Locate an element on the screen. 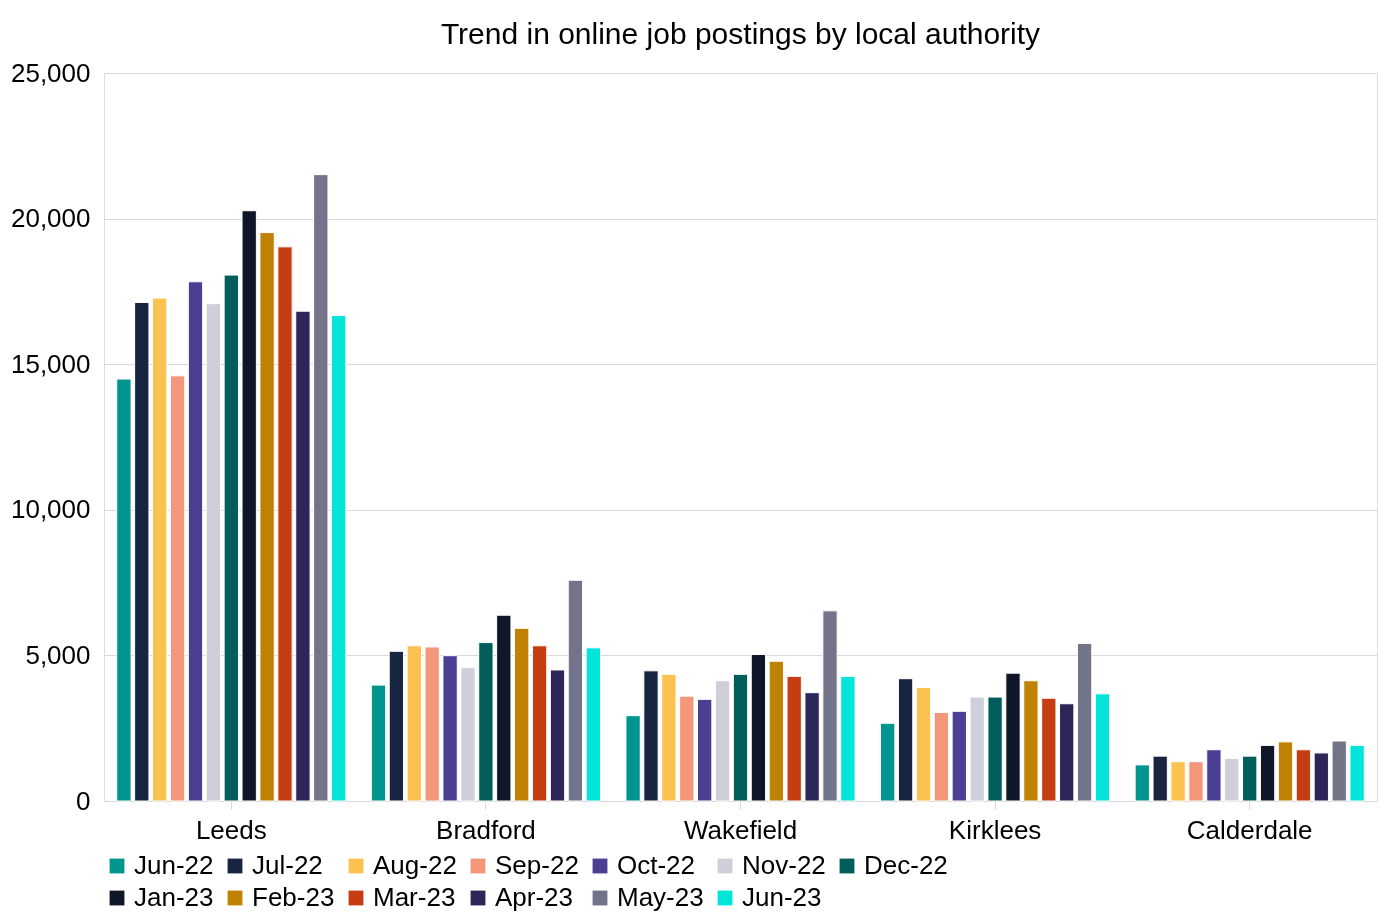 This screenshot has height=921, width=1387. legend-label: Jun-22 is located at coordinates (174, 865).